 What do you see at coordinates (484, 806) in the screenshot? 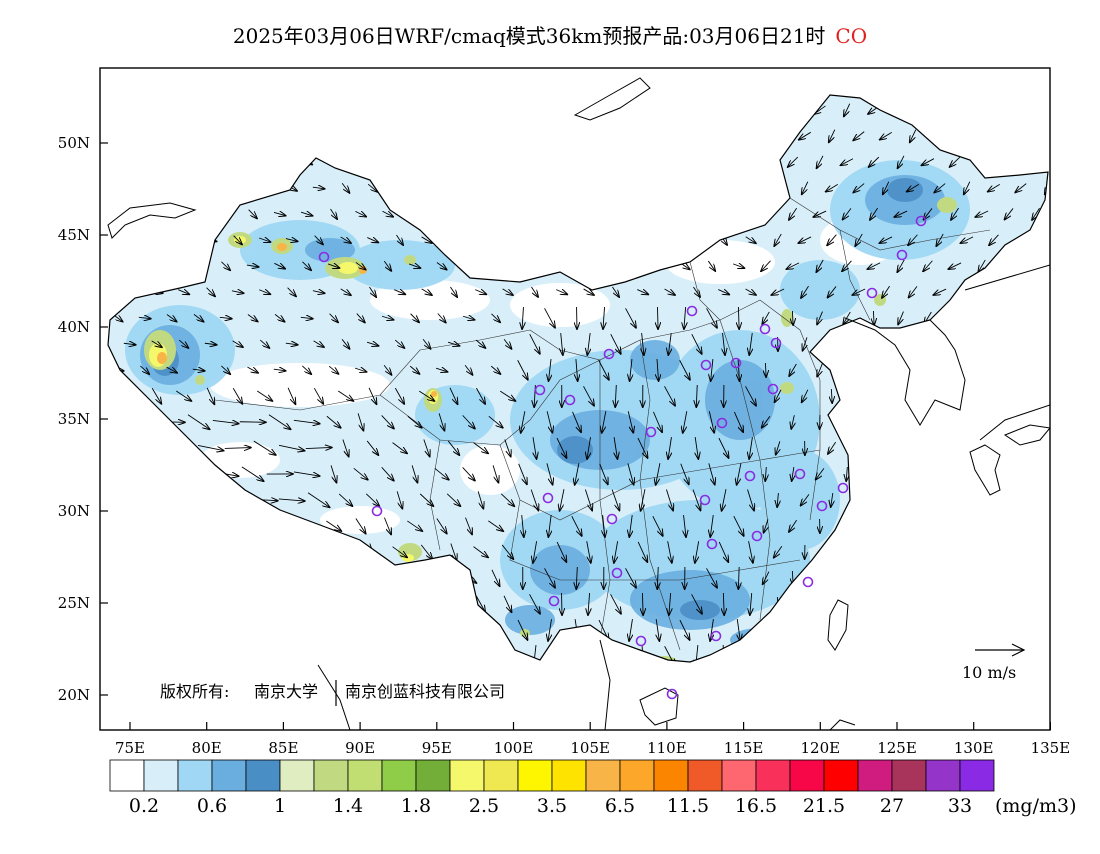
I see `colorbar-label: 2.5` at bounding box center [484, 806].